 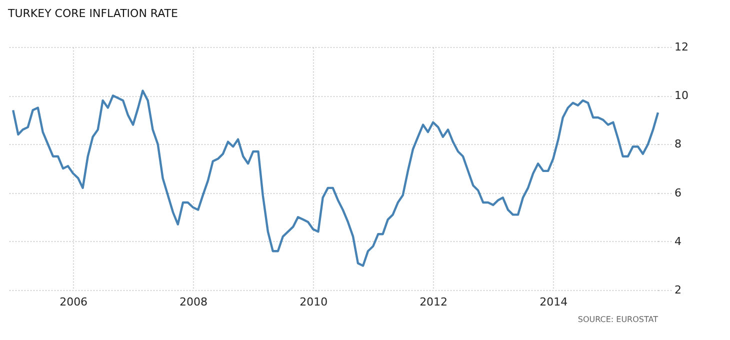 I want to click on x-tick-label: 2006, so click(x=74, y=302).